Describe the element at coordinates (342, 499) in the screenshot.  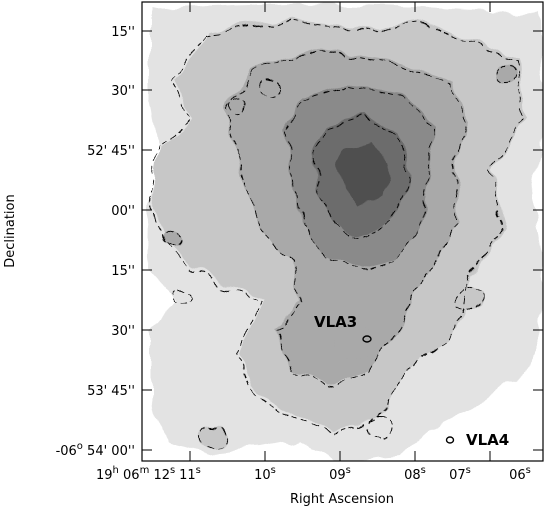
I see `x-axis-title: Right Ascension` at that location.